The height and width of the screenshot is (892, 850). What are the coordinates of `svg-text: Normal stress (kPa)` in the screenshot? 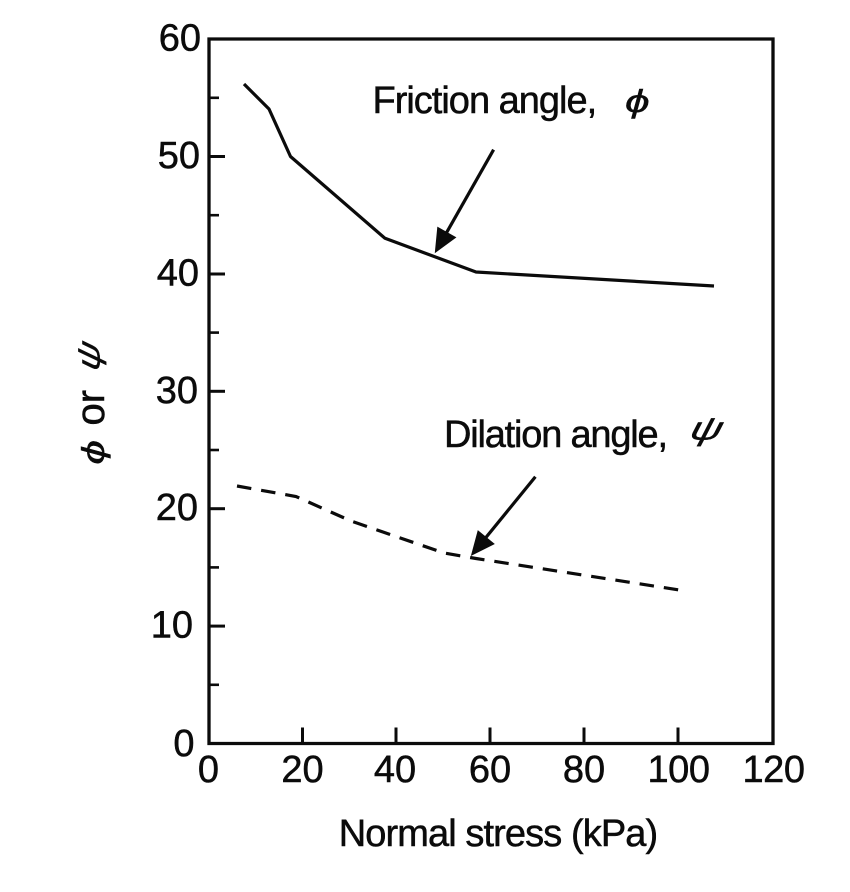 It's located at (498, 834).